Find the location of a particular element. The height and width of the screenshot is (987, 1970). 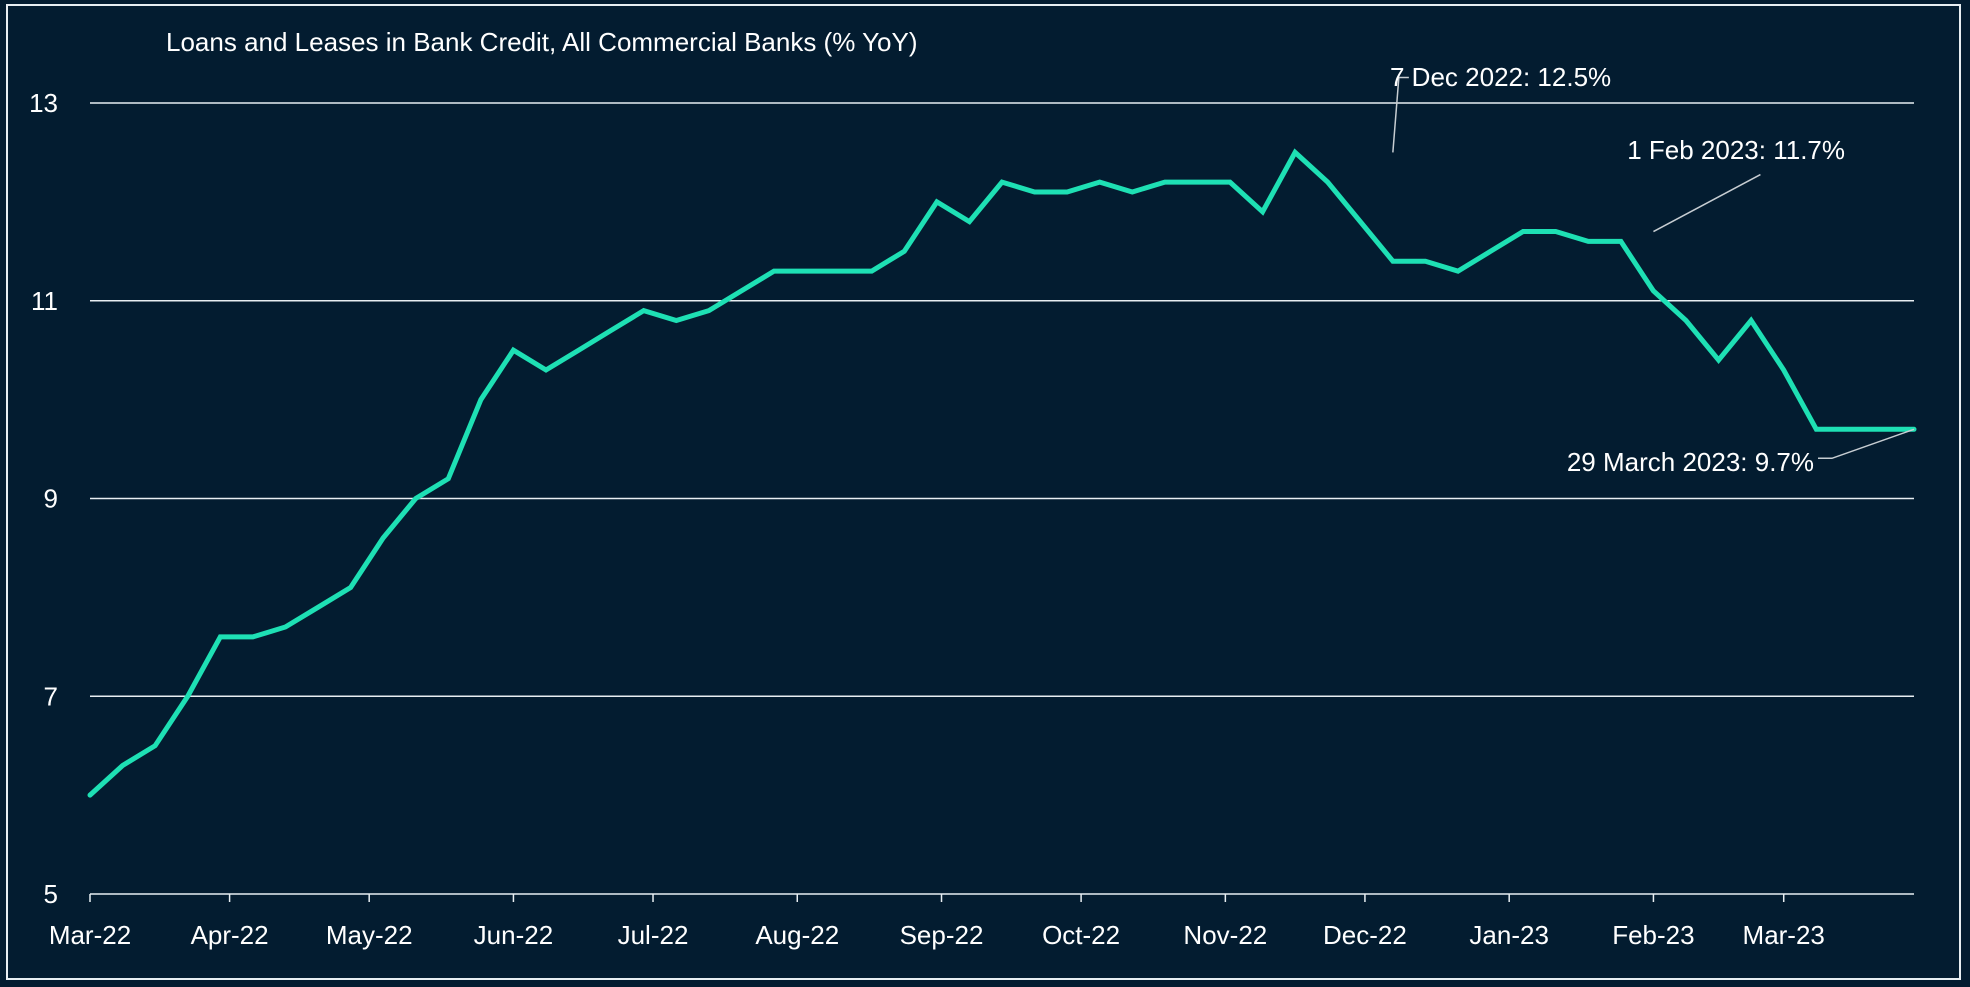

x-tick-label: Mar-22 is located at coordinates (90, 935).